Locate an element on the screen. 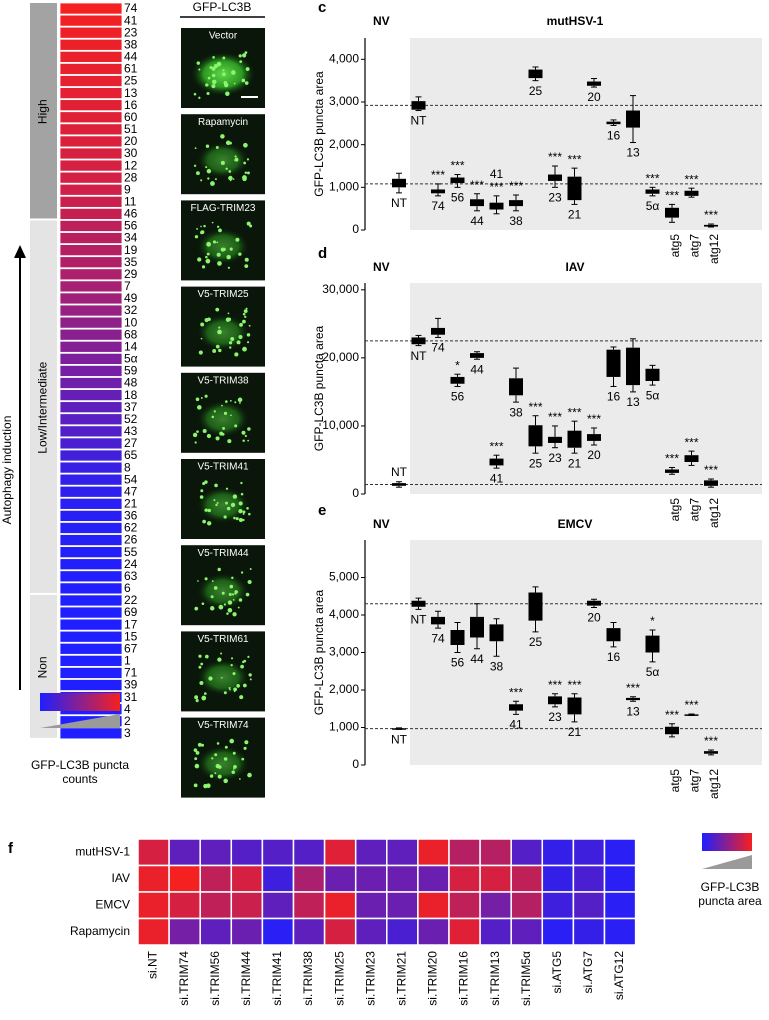  x-label: 20 is located at coordinates (594, 97).